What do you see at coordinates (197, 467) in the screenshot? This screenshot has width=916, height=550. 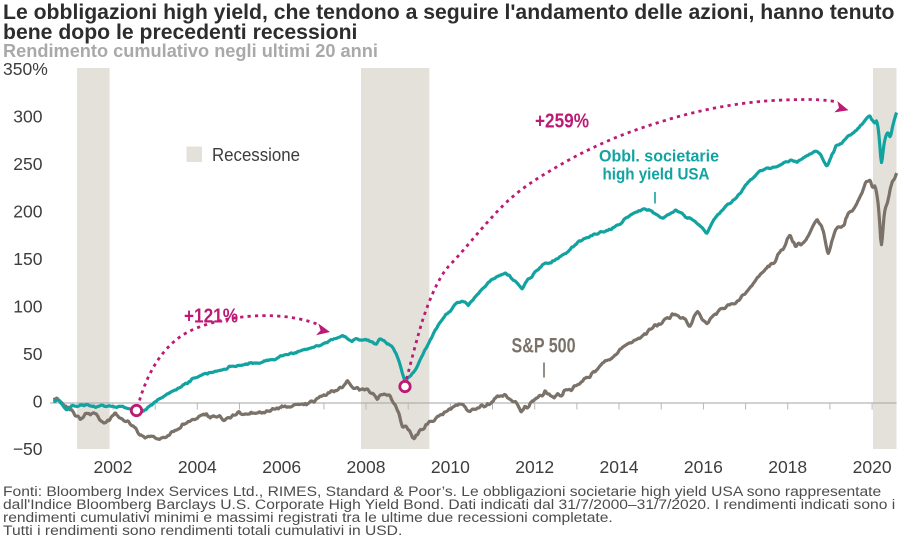 I see `svg-text: 2004` at bounding box center [197, 467].